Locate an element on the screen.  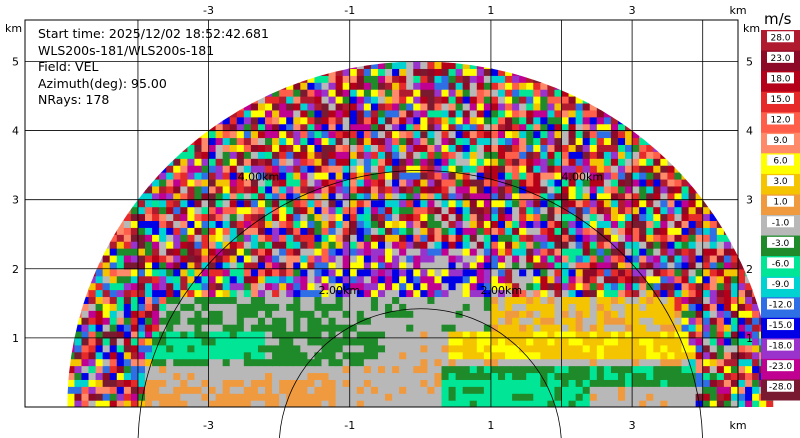
x-tick-label-bottom: -3 is located at coordinates (208, 425).